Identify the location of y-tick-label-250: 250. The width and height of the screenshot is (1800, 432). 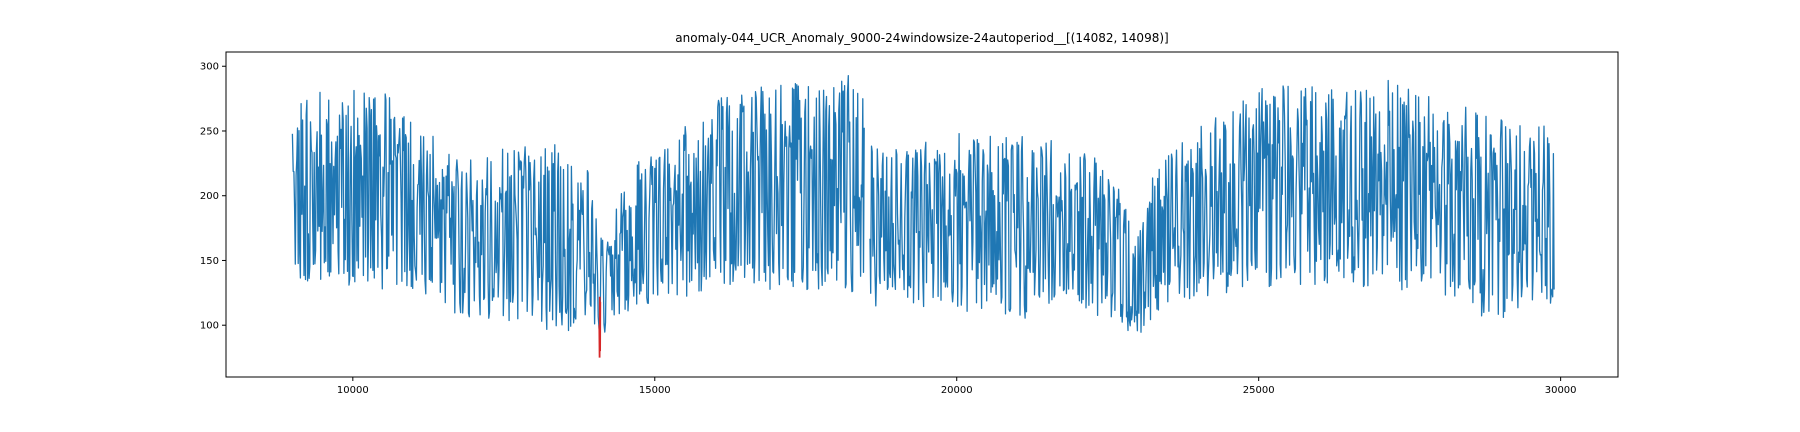
(209, 131).